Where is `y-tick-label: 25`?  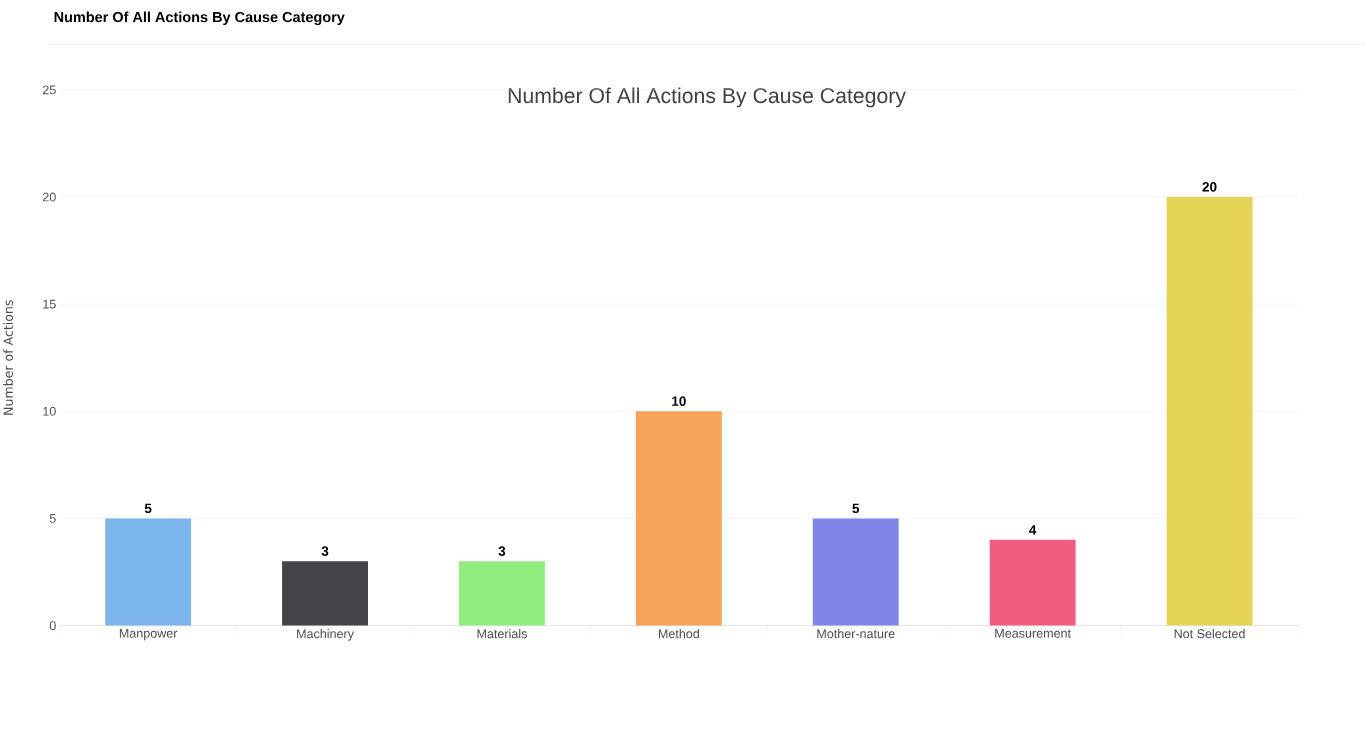 y-tick-label: 25 is located at coordinates (49, 90).